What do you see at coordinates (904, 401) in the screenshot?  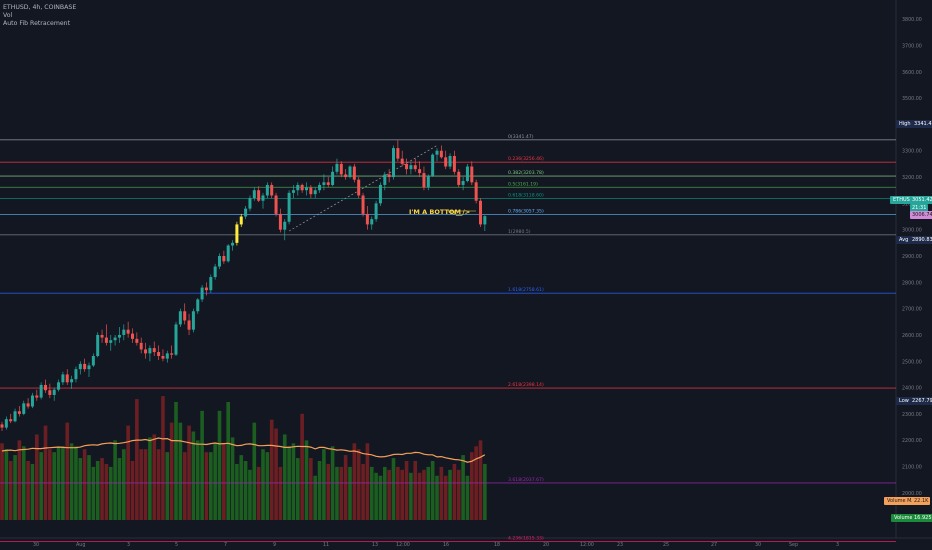 I see `low-label: Low` at bounding box center [904, 401].